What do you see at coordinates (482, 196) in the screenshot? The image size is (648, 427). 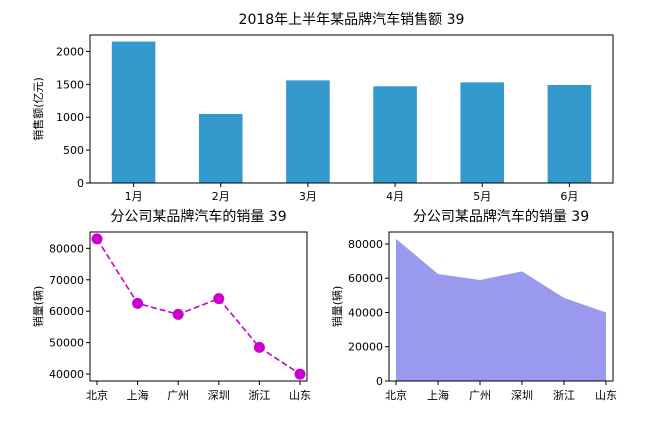 I see `x-tick-label: 5月` at bounding box center [482, 196].